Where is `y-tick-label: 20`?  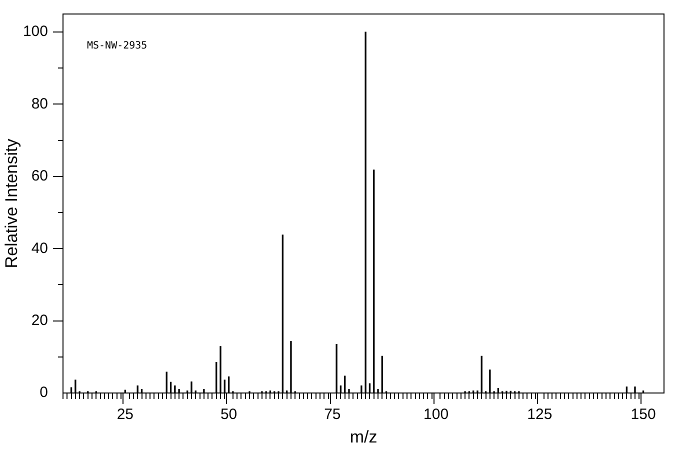
y-tick-label: 20 is located at coordinates (39, 320).